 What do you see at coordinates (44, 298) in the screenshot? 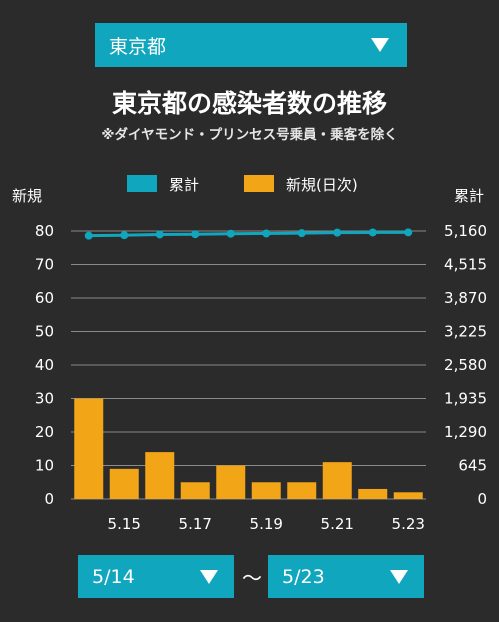
I see `left-axis-tick-label: 60` at bounding box center [44, 298].